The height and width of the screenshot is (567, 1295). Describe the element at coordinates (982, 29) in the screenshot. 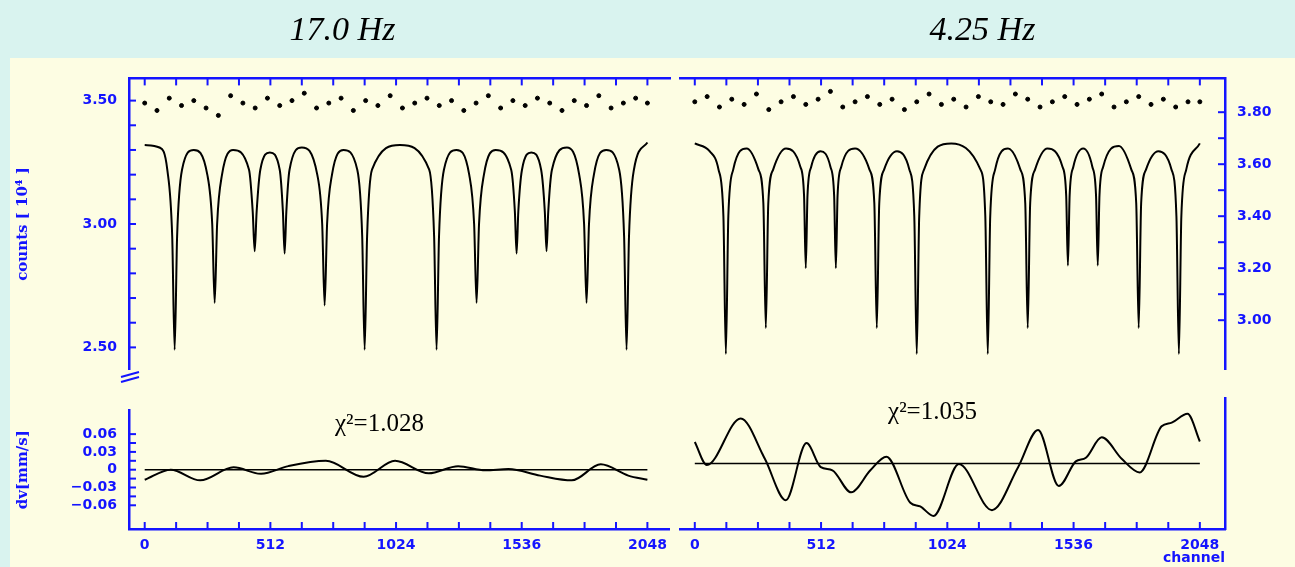

I see `chart-title: 4.25 Hz` at that location.